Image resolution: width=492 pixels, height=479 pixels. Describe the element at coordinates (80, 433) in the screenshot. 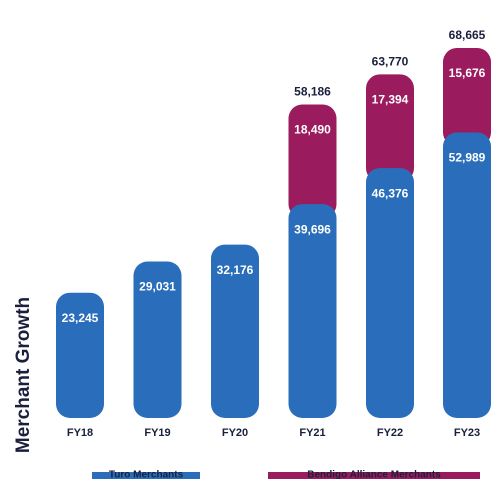

I see `x-tick-label: FY18` at that location.